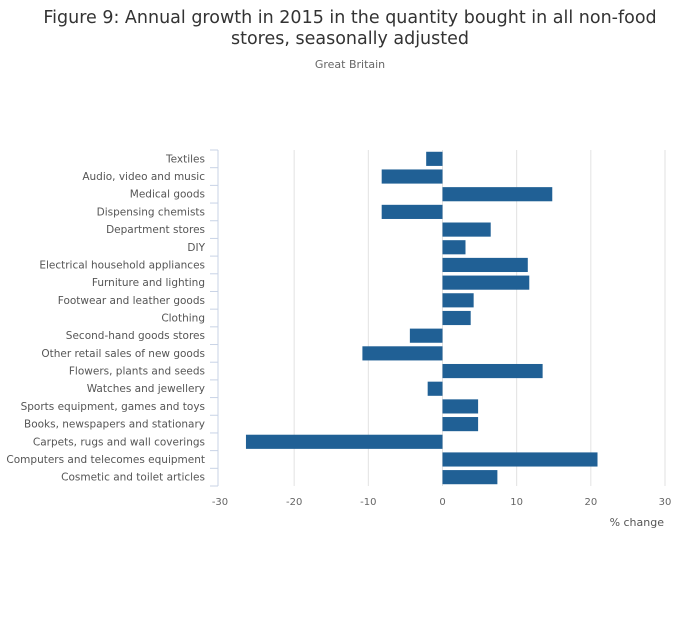 The image size is (700, 635). What do you see at coordinates (294, 502) in the screenshot?
I see `x-tick-label: -20` at bounding box center [294, 502].